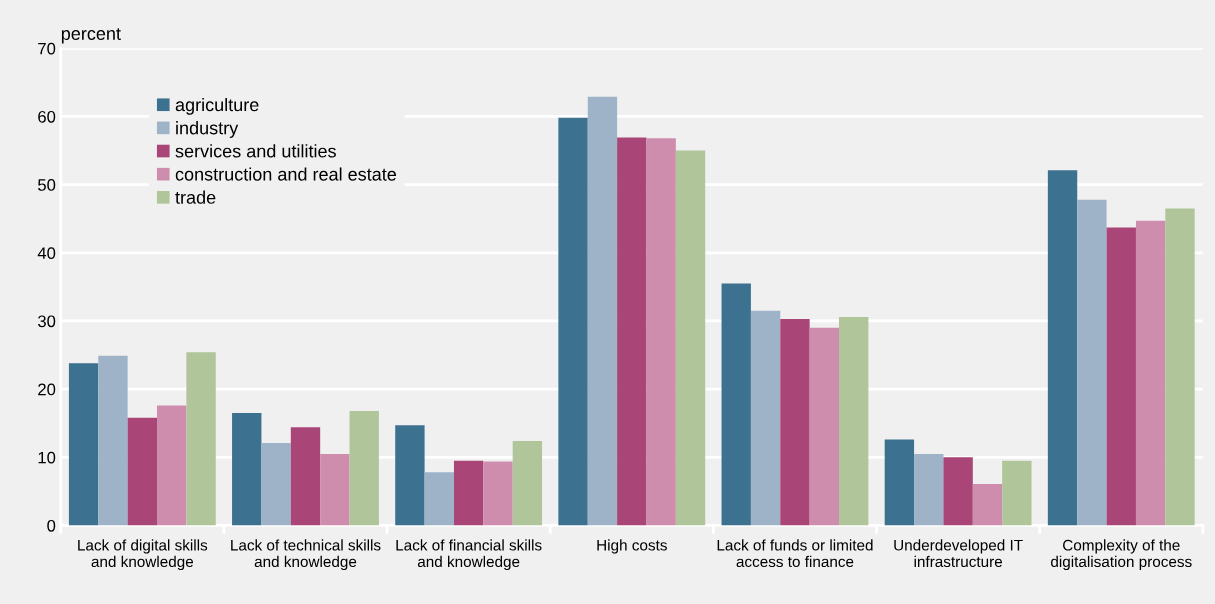 This screenshot has width=1215, height=604. I want to click on y-tick-label: 30, so click(46, 321).